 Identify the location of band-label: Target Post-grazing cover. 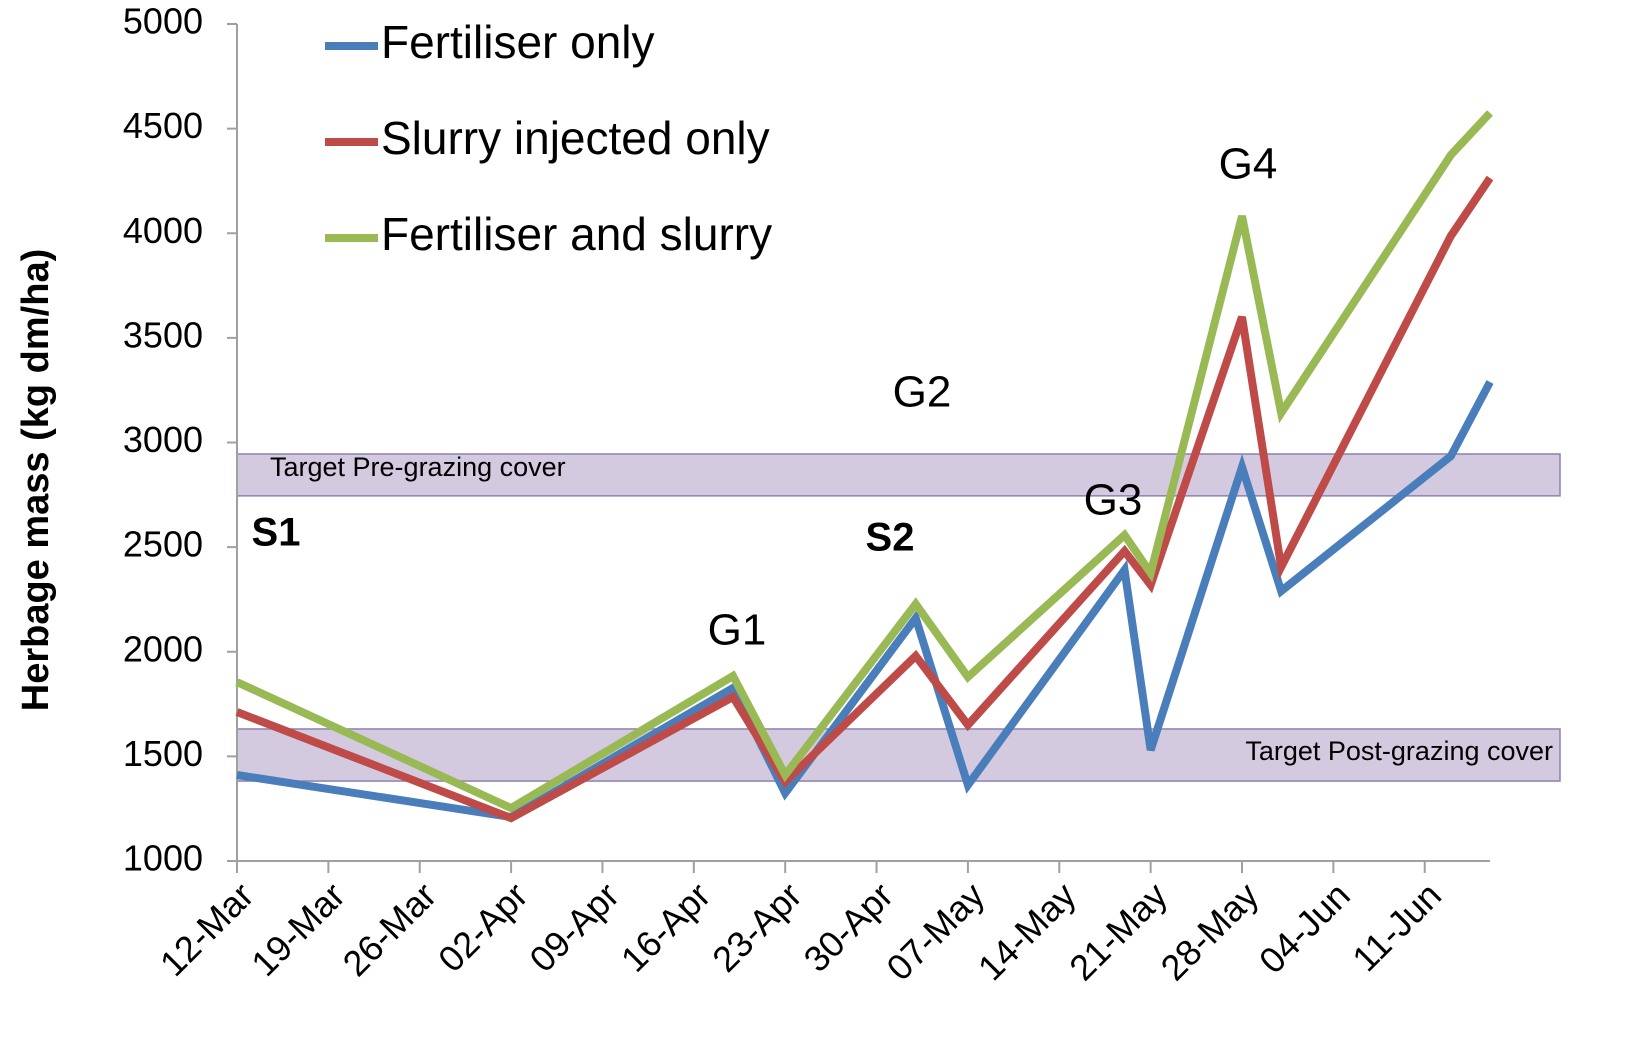
(1399, 751).